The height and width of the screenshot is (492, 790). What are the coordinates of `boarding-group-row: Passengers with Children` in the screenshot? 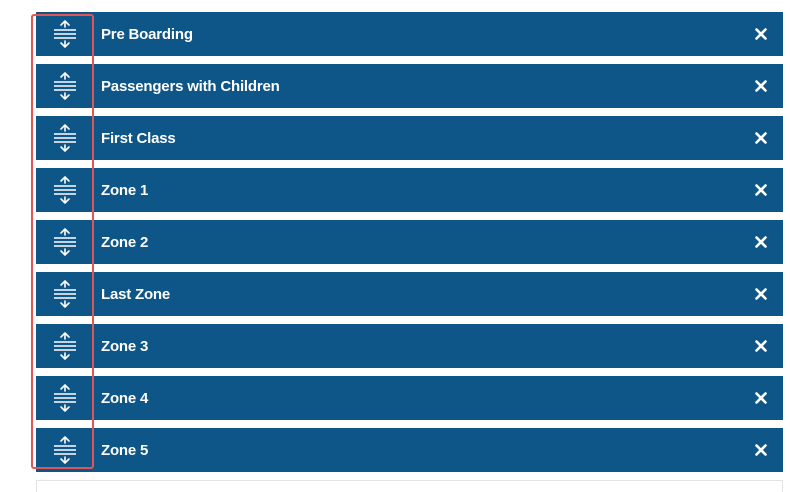 It's located at (409, 86).